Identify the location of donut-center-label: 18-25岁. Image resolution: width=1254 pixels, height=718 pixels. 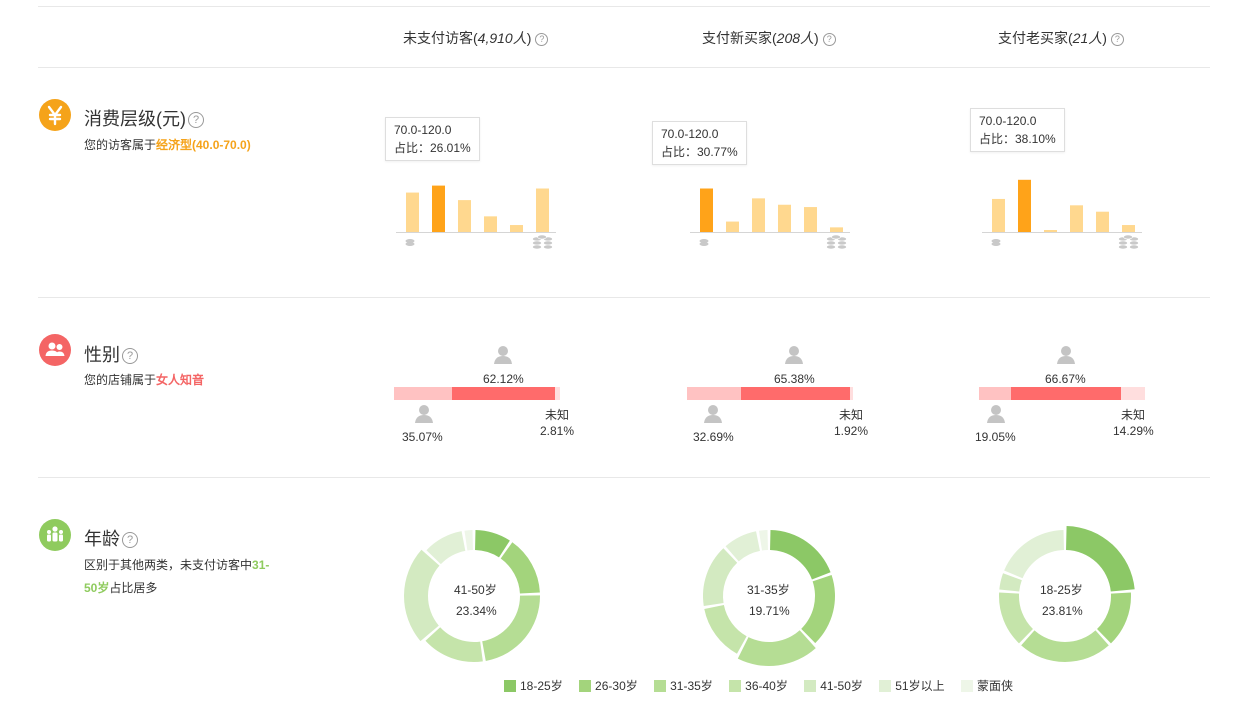
(1061, 590).